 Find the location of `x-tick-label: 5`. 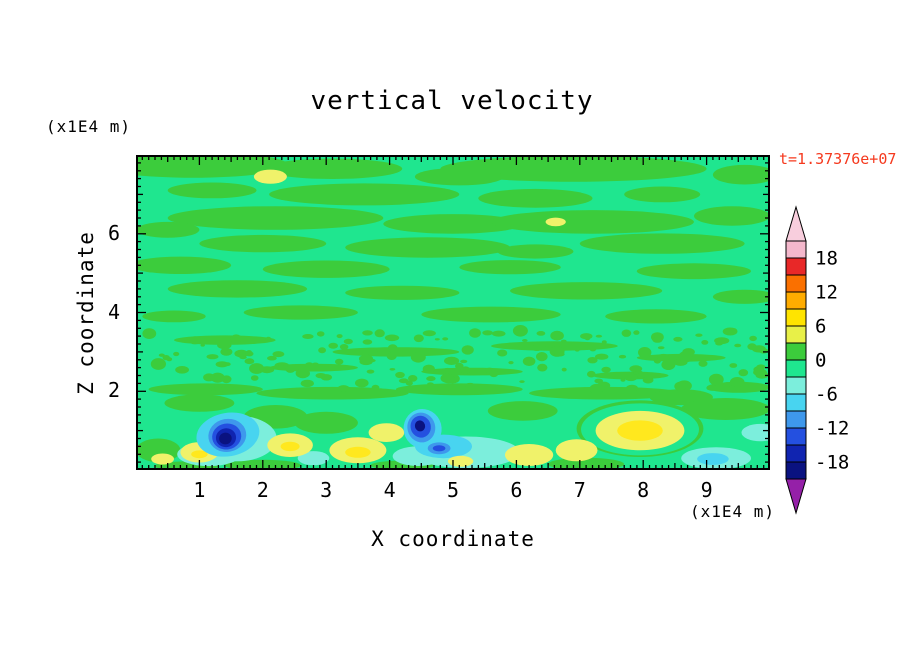

x-tick-label: 5 is located at coordinates (453, 490).